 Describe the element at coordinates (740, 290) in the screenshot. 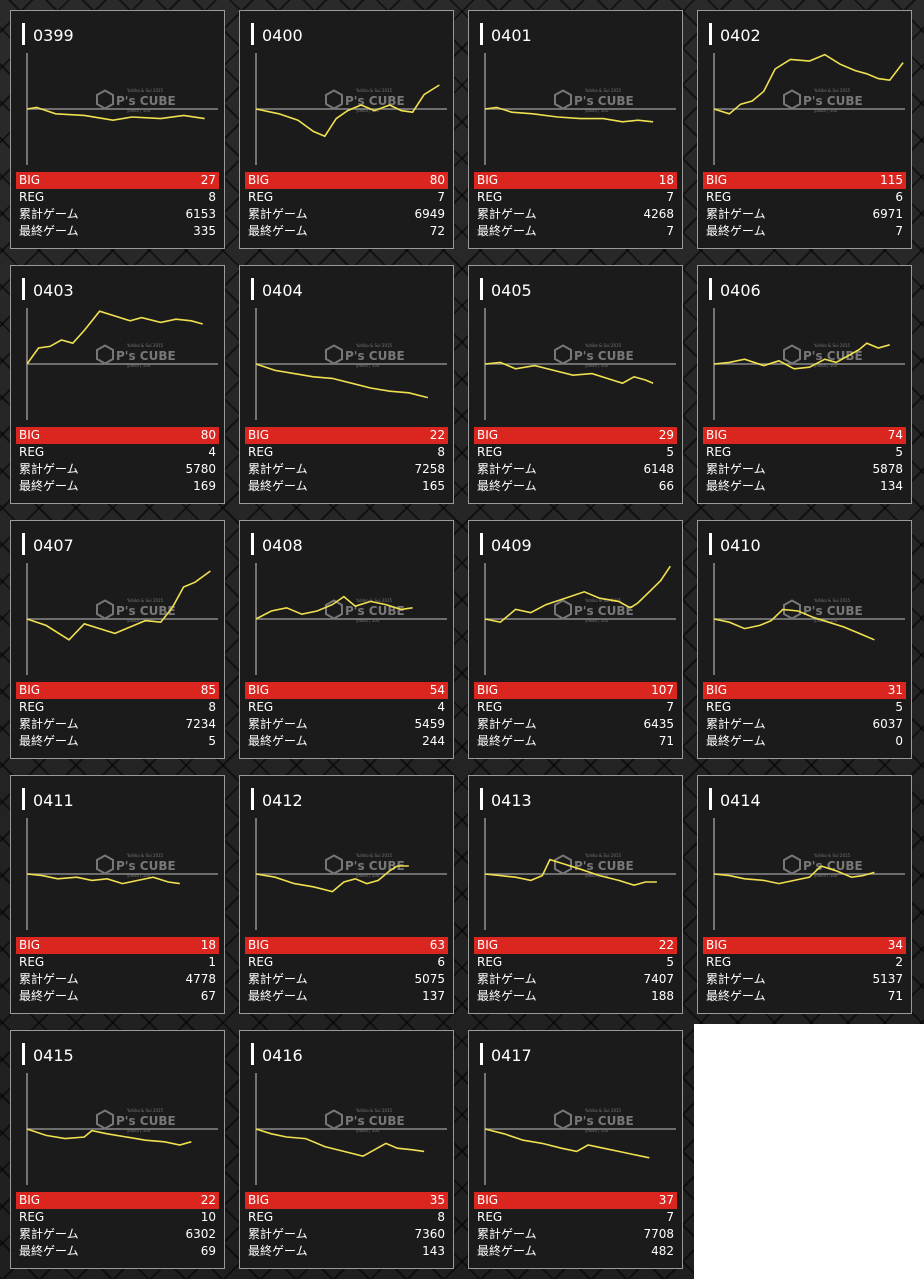

I see `machine-number: 0406` at that location.